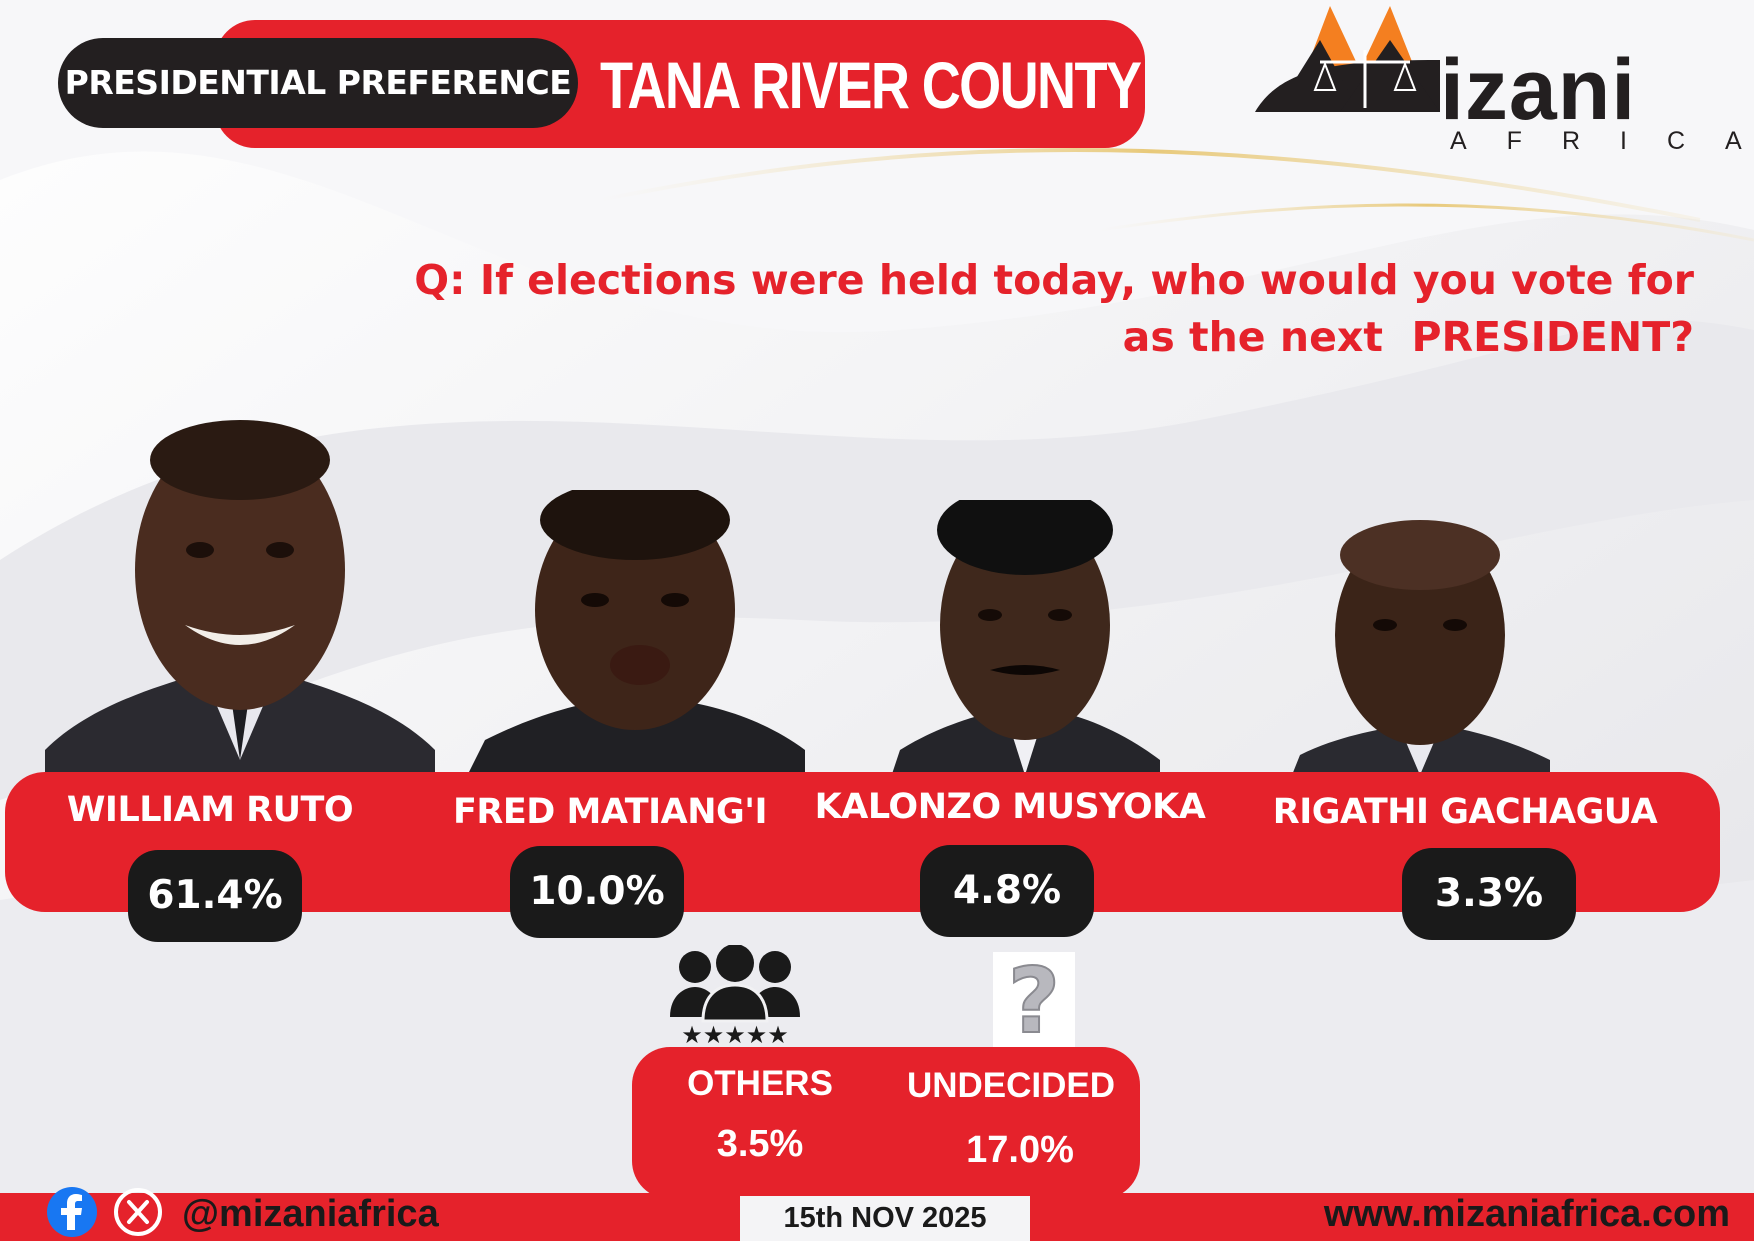 Image resolution: width=1754 pixels, height=1241 pixels. Describe the element at coordinates (597, 892) in the screenshot. I see `candidate-percent: 10.0%` at that location.